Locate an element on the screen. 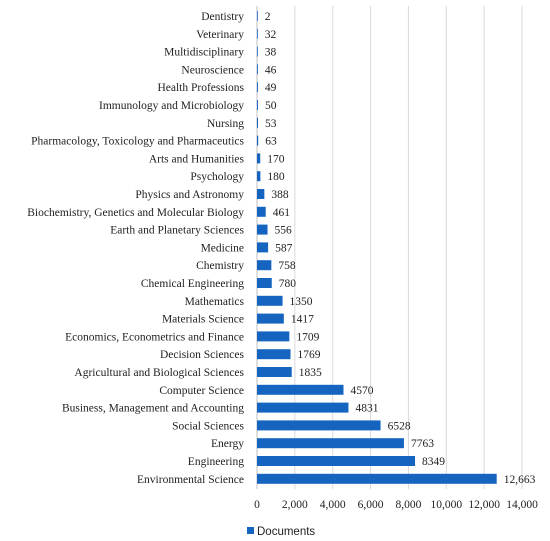  category-label: Arts and Humanities is located at coordinates (197, 159).